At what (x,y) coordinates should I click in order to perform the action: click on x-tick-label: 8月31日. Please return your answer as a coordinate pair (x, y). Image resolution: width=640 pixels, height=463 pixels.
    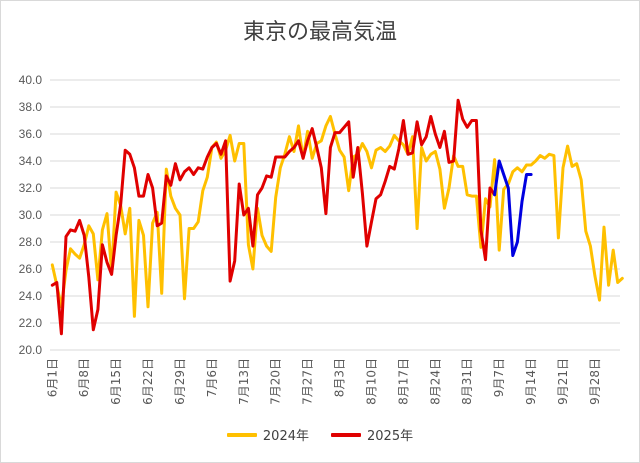
    Looking at the image, I should click on (467, 381).